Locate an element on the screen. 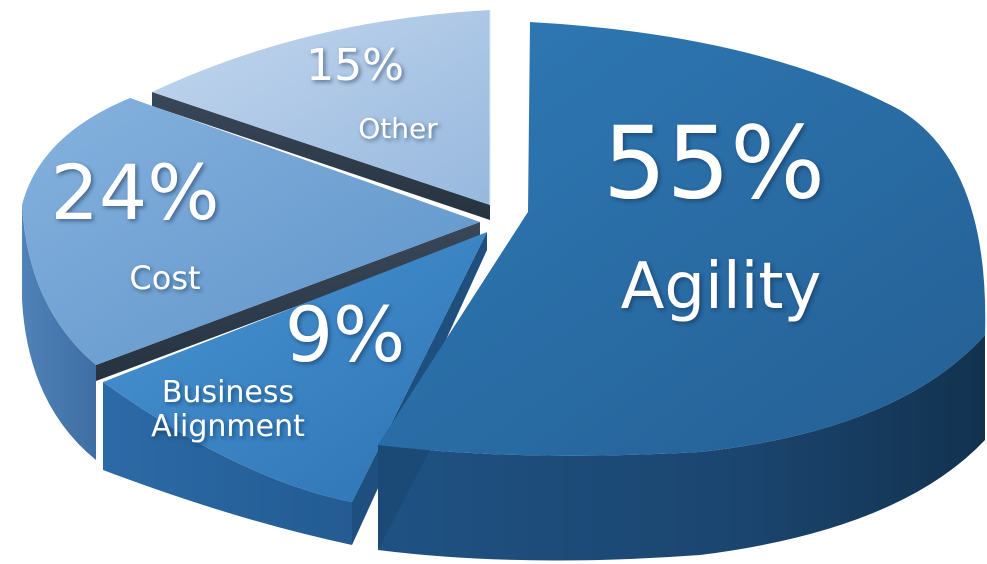 The image size is (987, 564). business-alignment-percent: 9% is located at coordinates (345, 334).